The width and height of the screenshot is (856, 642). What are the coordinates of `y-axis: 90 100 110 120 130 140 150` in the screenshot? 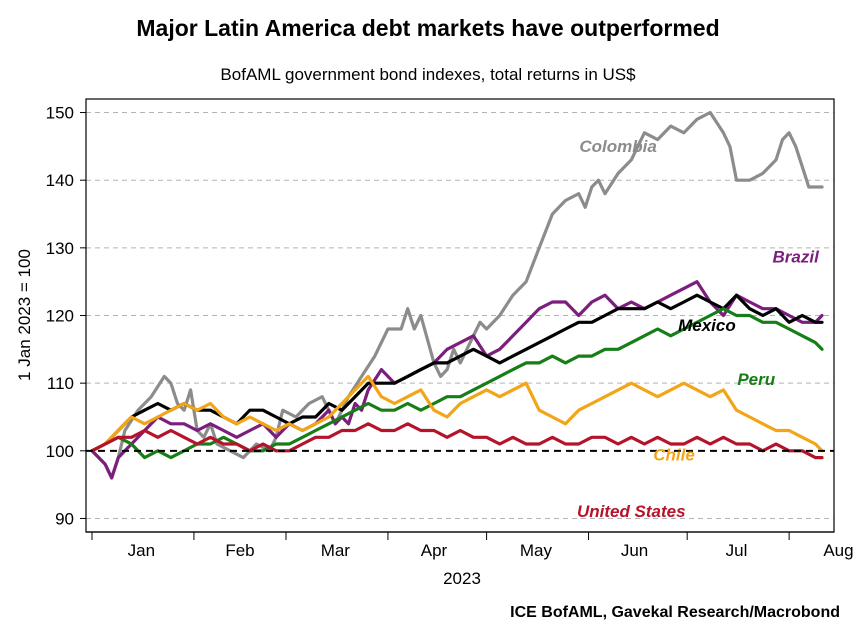 It's located at (66, 316).